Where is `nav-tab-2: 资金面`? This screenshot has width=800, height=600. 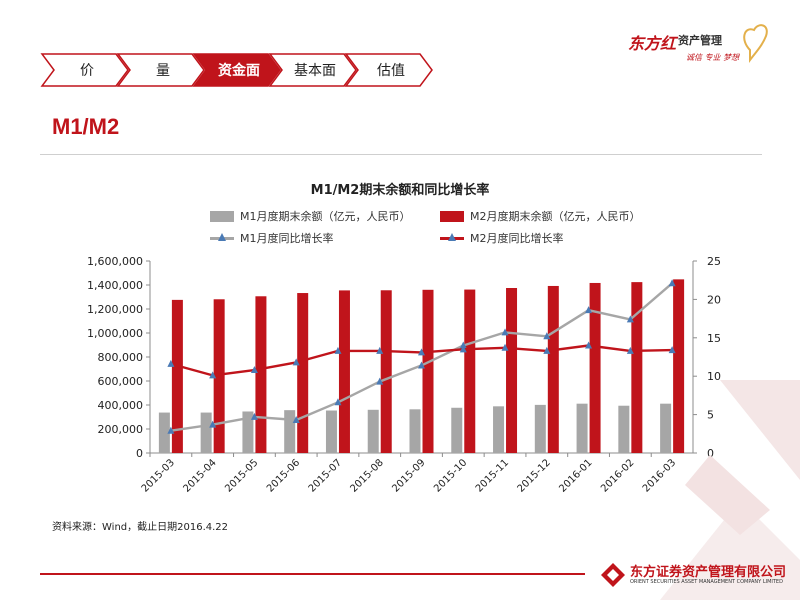
nav-tab-2: 资金面 is located at coordinates (236, 70).